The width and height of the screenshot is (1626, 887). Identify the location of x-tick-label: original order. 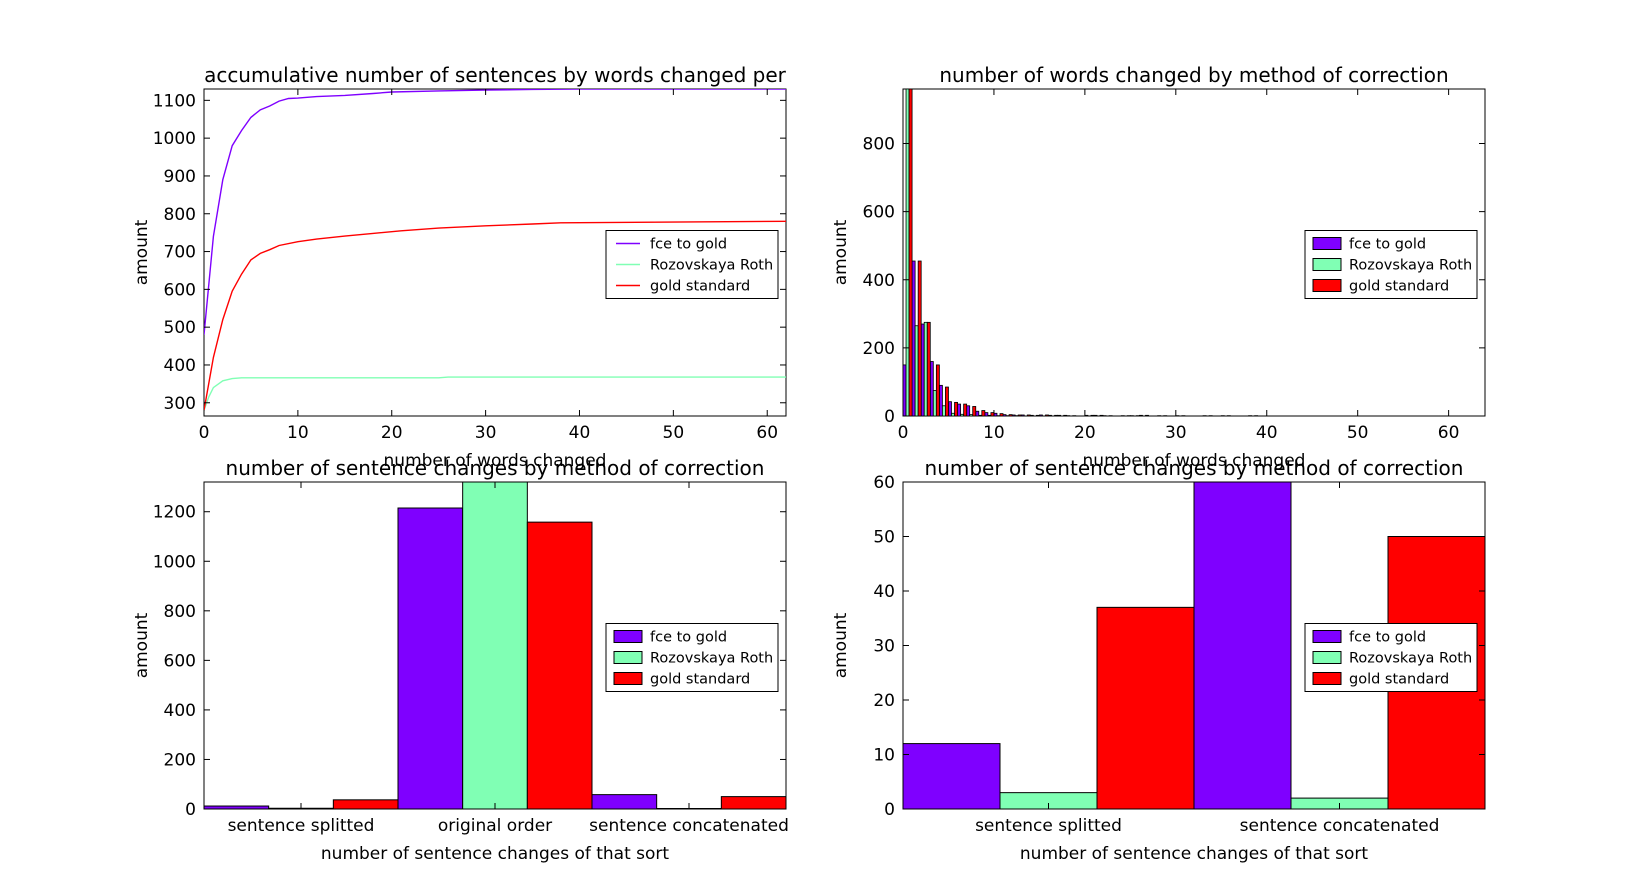
(495, 826).